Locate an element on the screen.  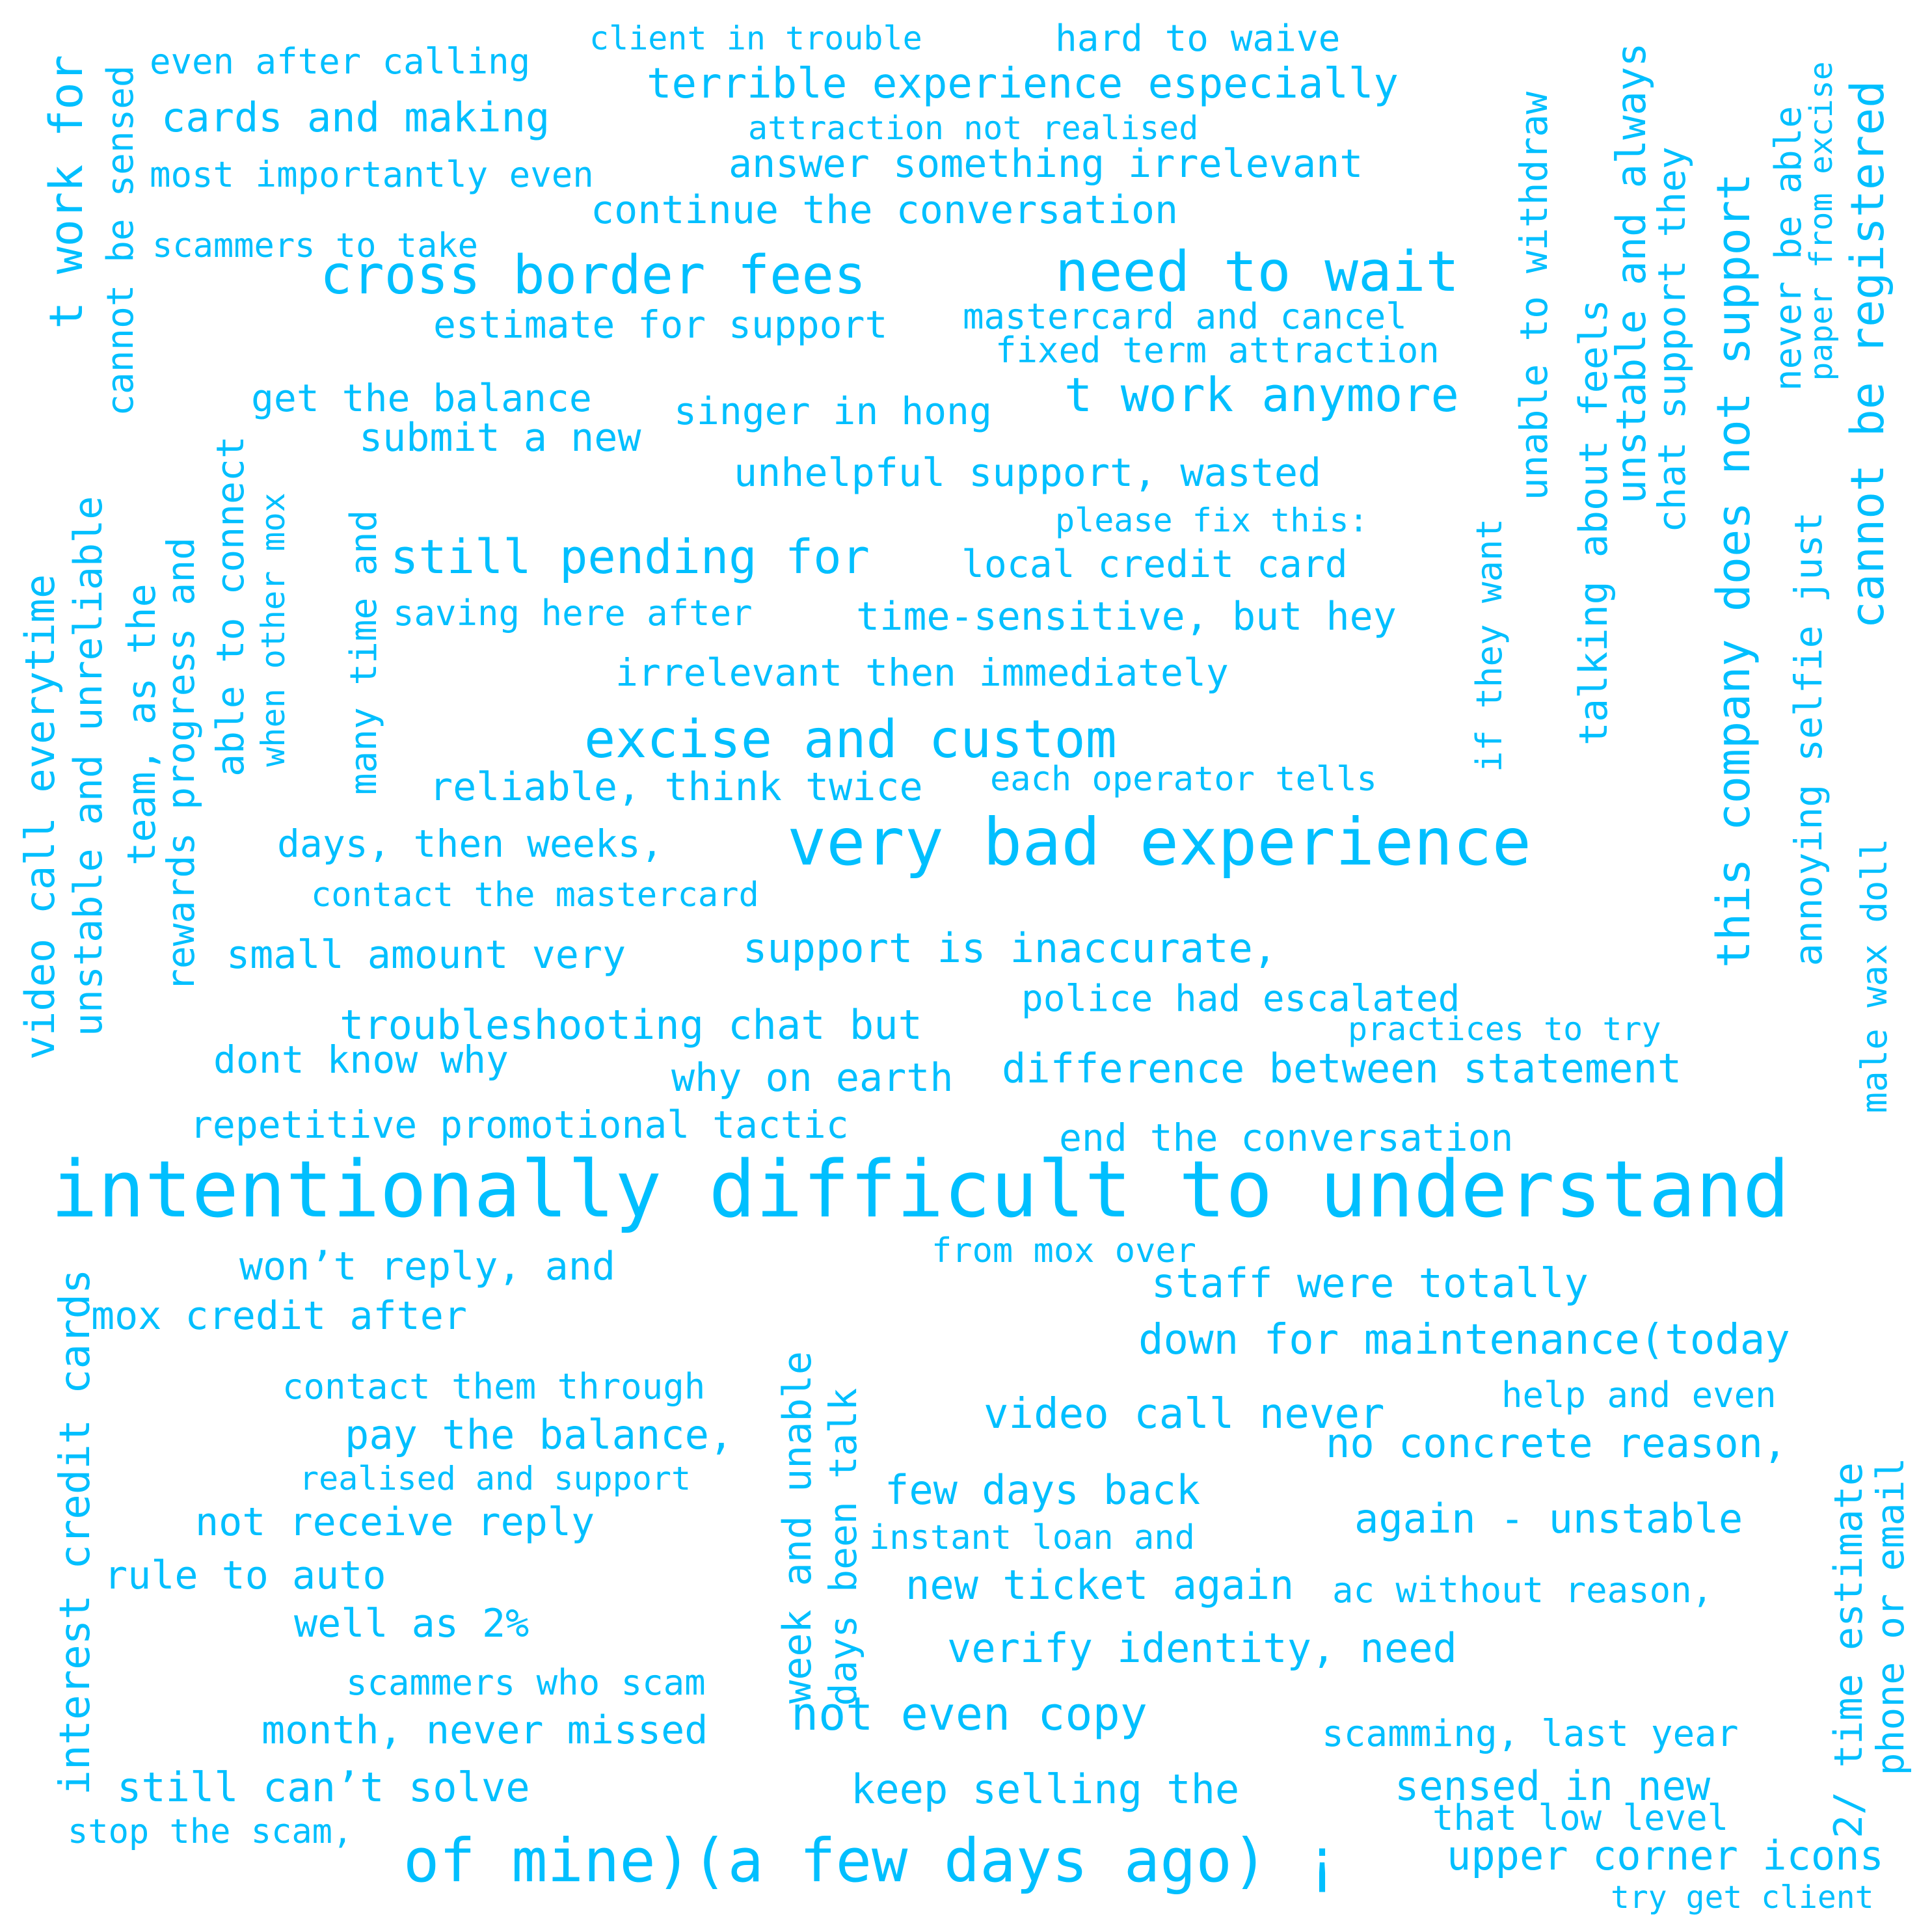
word: most importantly even is located at coordinates (372, 175).